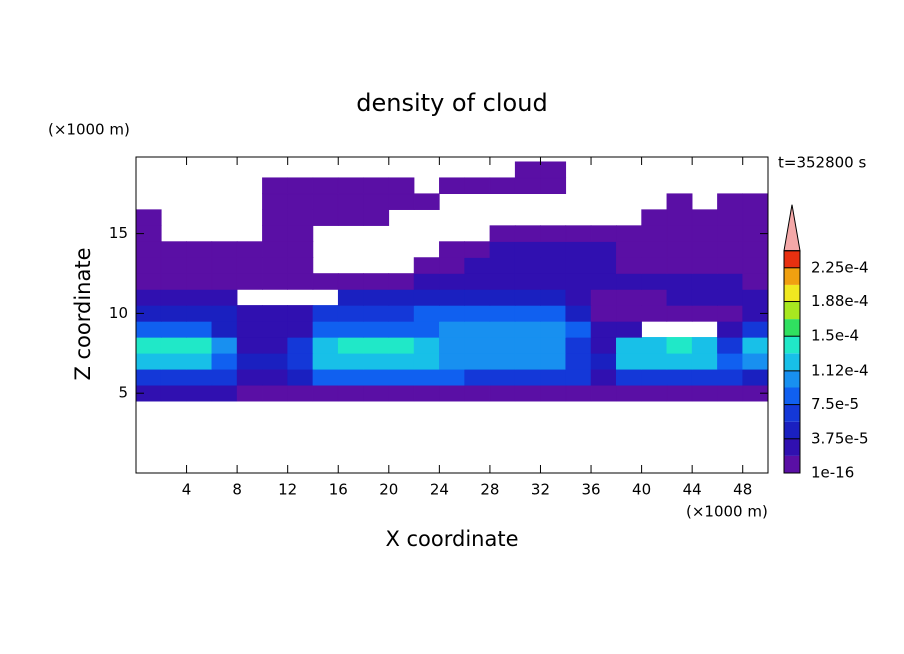  I want to click on y-axis-title: Z coordinate, so click(83, 313).